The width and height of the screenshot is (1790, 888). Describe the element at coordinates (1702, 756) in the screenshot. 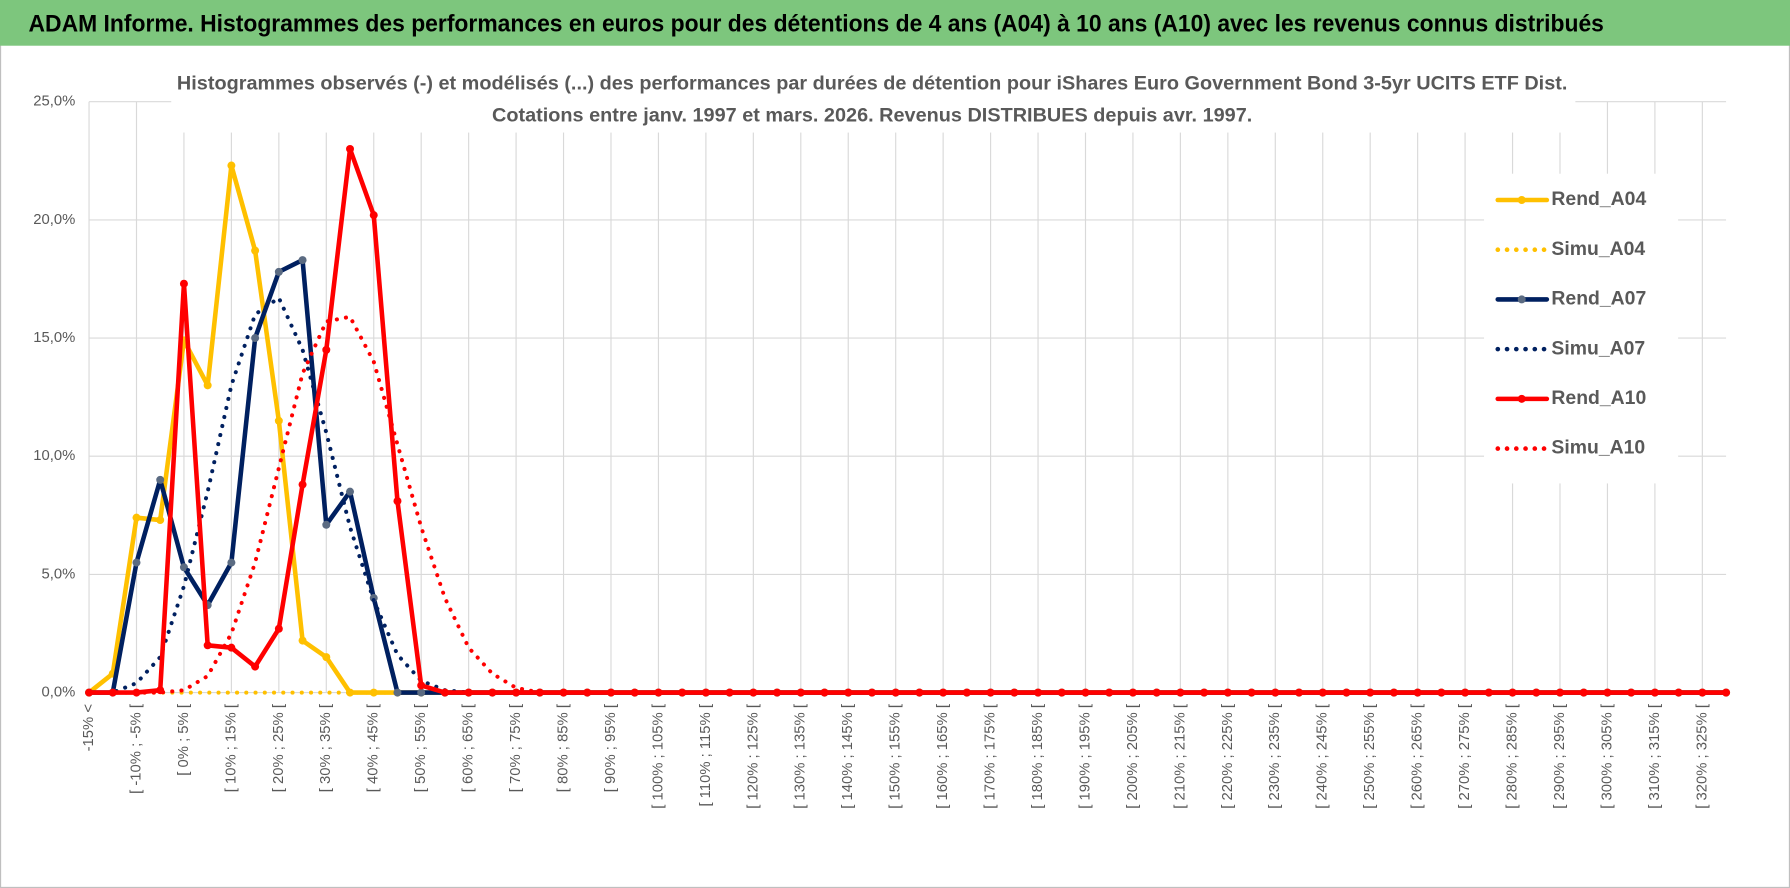

I see `x-tick-label: [ 320% ; 325% [` at that location.